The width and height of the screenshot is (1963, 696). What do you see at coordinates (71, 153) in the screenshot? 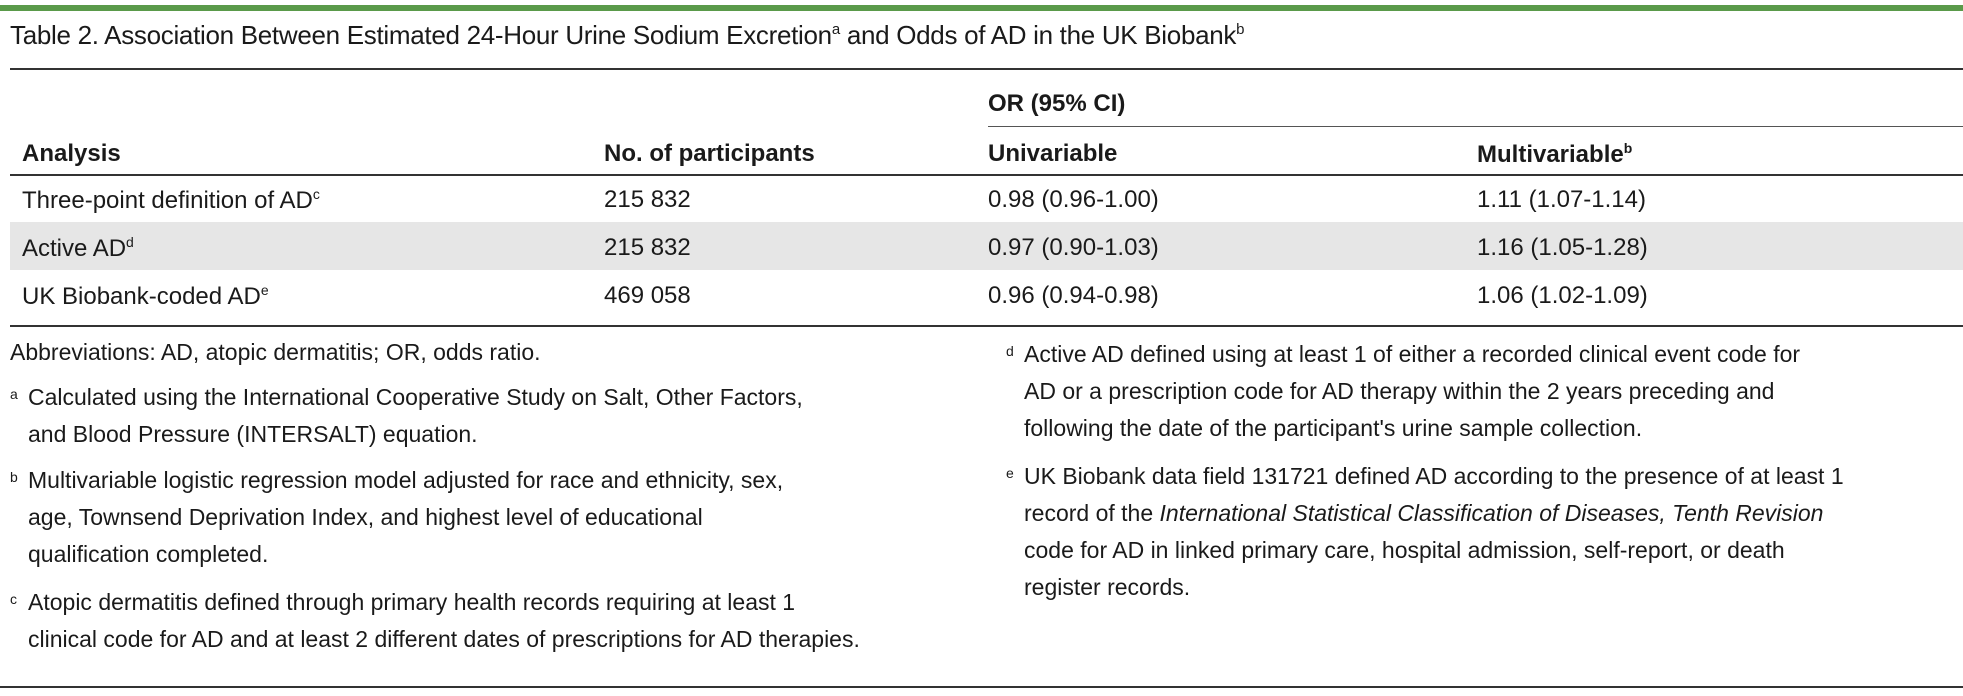
I see `header-analysis: Analysis` at bounding box center [71, 153].